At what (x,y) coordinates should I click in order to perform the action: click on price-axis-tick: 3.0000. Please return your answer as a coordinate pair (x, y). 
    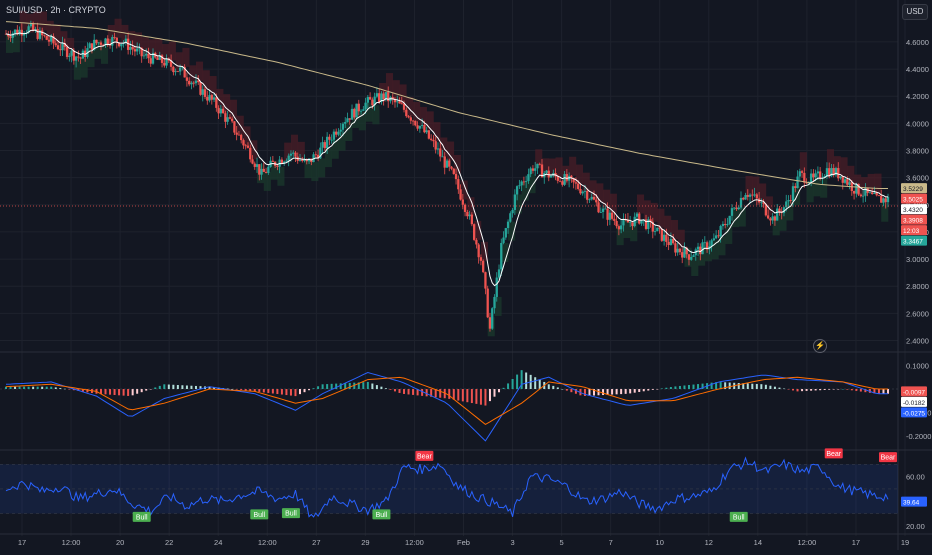
    Looking at the image, I should click on (917, 259).